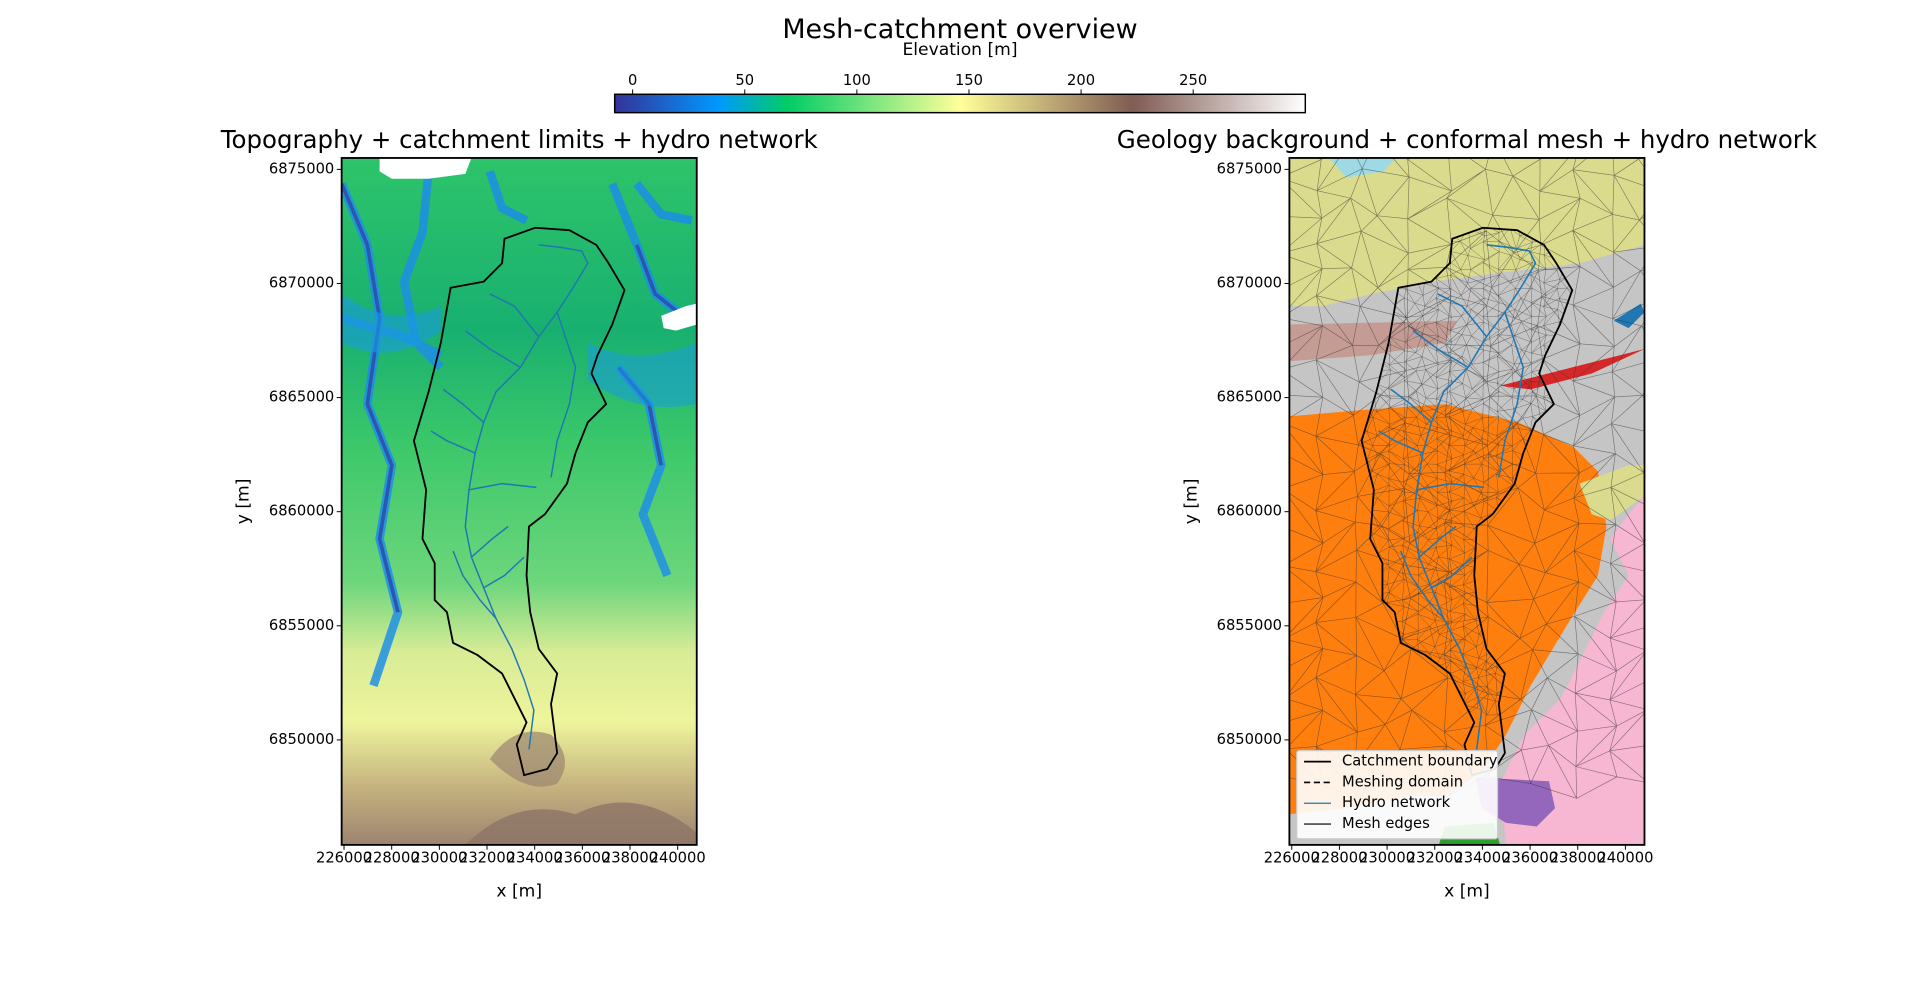  I want to click on topography-map, so click(519, 501).